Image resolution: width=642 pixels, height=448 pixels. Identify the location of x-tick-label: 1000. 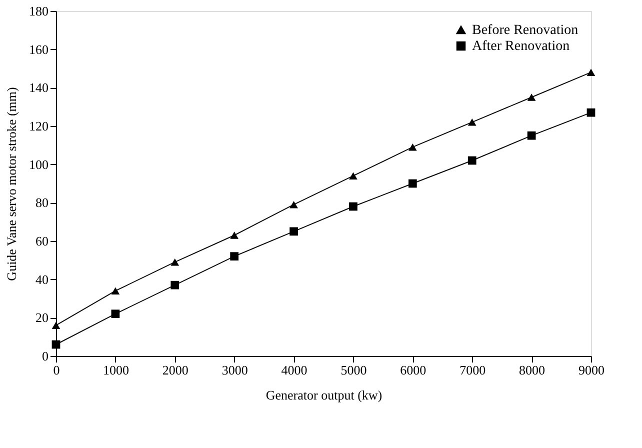
(115, 370).